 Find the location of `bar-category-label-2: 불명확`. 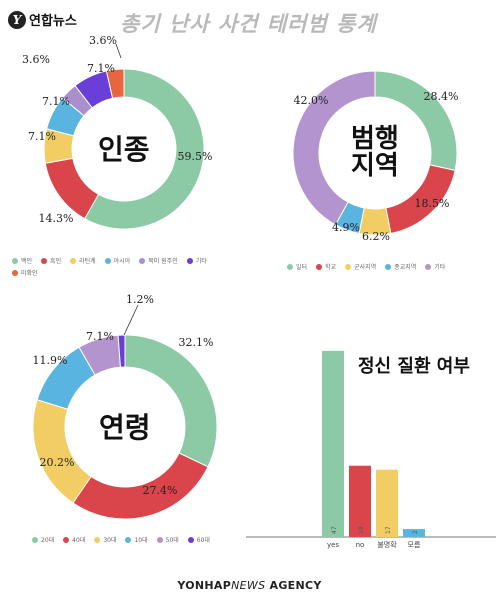

bar-category-label-2: 불명확 is located at coordinates (387, 544).